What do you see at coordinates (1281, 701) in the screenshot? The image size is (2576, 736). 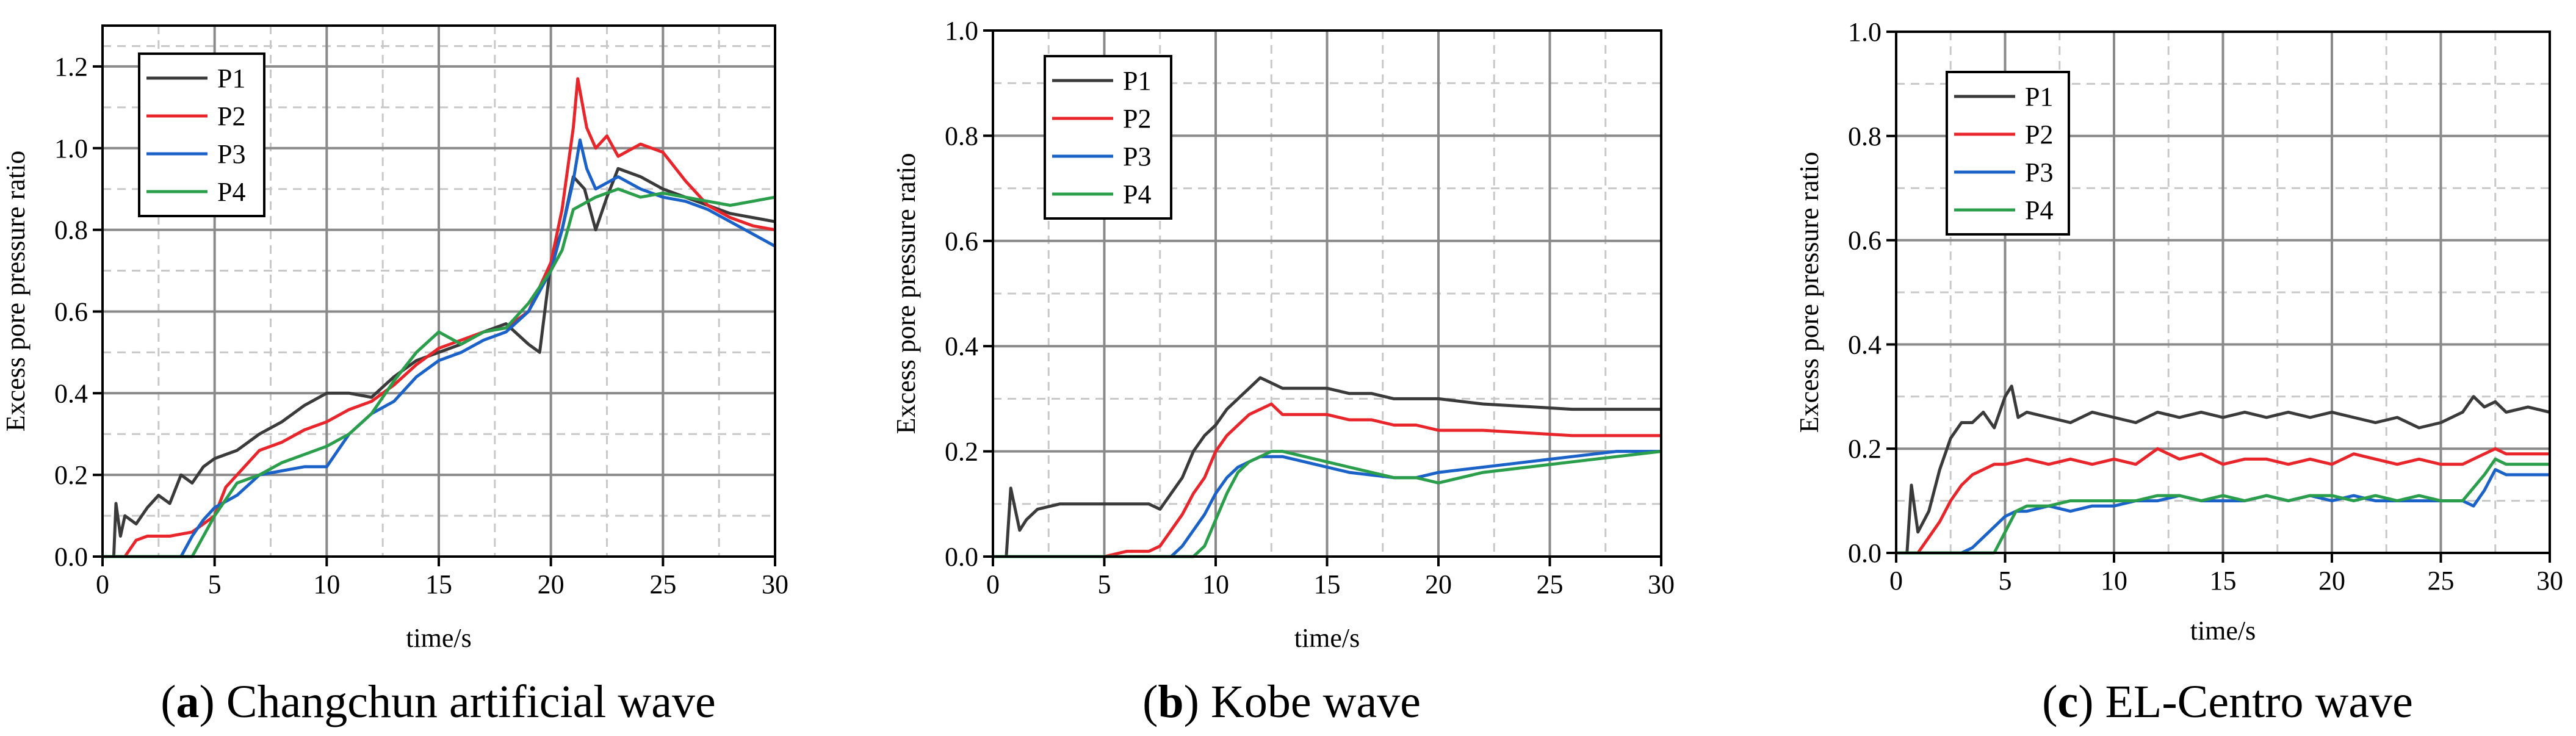 I see `caption: (b) Kobe wave` at bounding box center [1281, 701].